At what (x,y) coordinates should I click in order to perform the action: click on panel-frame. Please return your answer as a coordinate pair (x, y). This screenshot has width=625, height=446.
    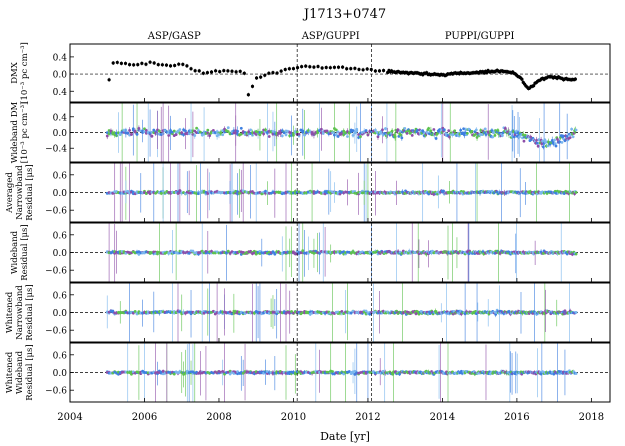
    Looking at the image, I should click on (340, 73).